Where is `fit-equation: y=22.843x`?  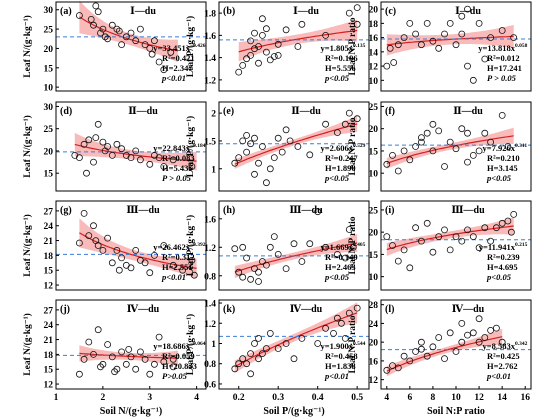 fit-equation: y=22.843x is located at coordinates (171, 148).